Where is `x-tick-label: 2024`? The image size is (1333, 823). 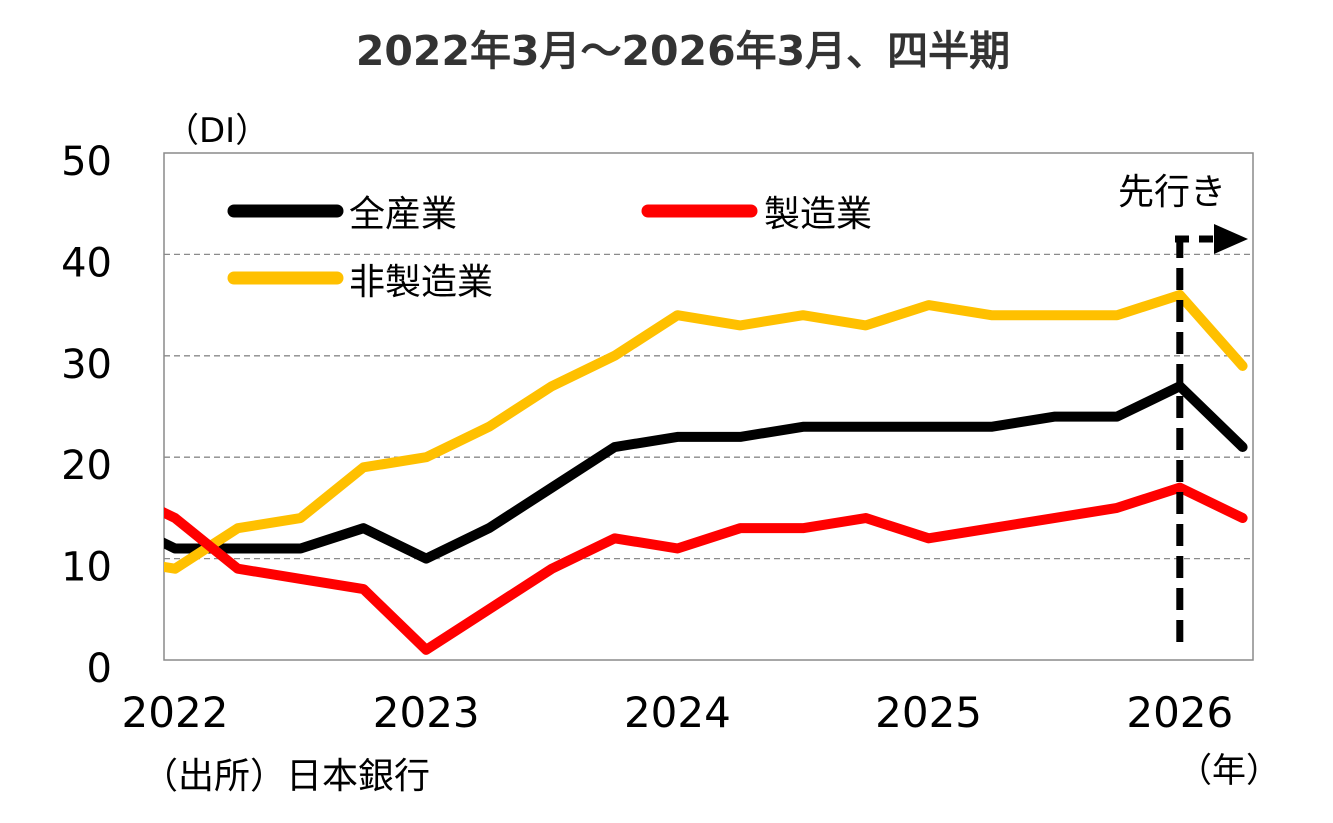
x-tick-label: 2024 is located at coordinates (677, 712).